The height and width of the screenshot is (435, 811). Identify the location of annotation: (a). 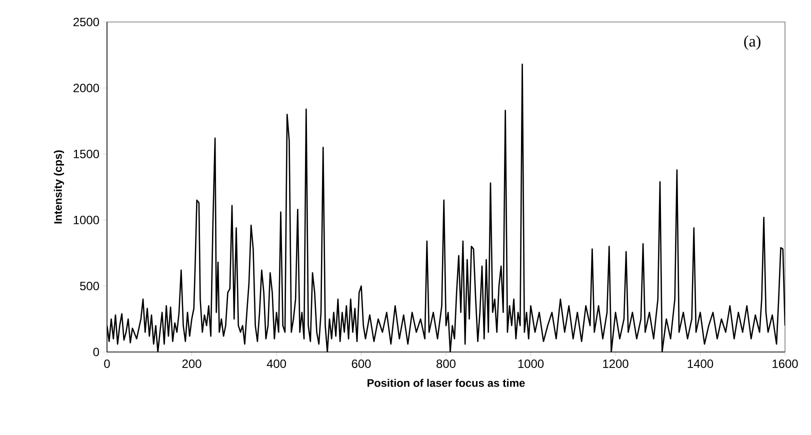
(752, 42).